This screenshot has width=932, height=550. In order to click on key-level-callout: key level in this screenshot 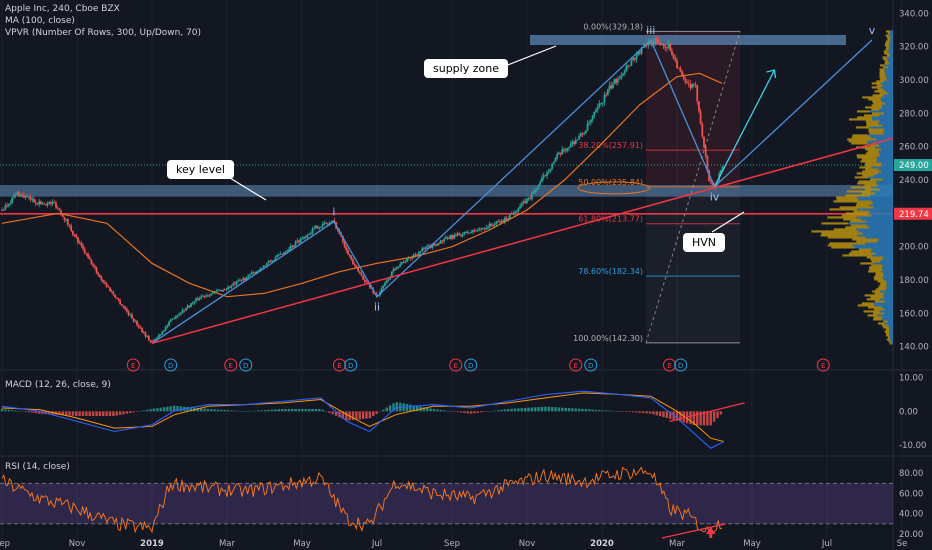, I will do `click(200, 169)`.